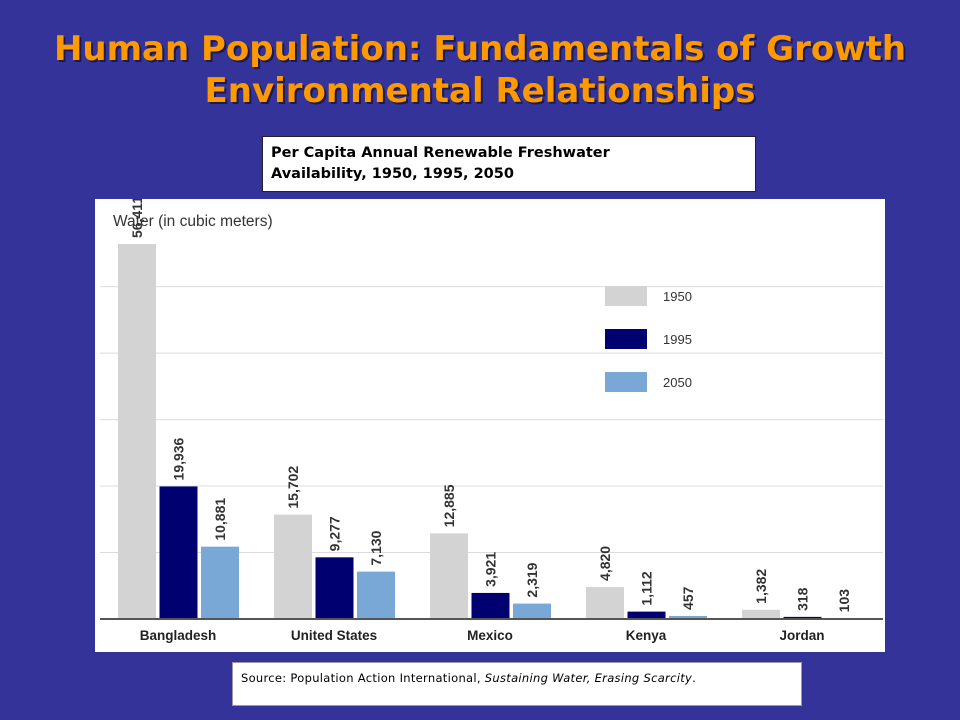 This screenshot has height=720, width=960. I want to click on data-label: 103, so click(844, 601).